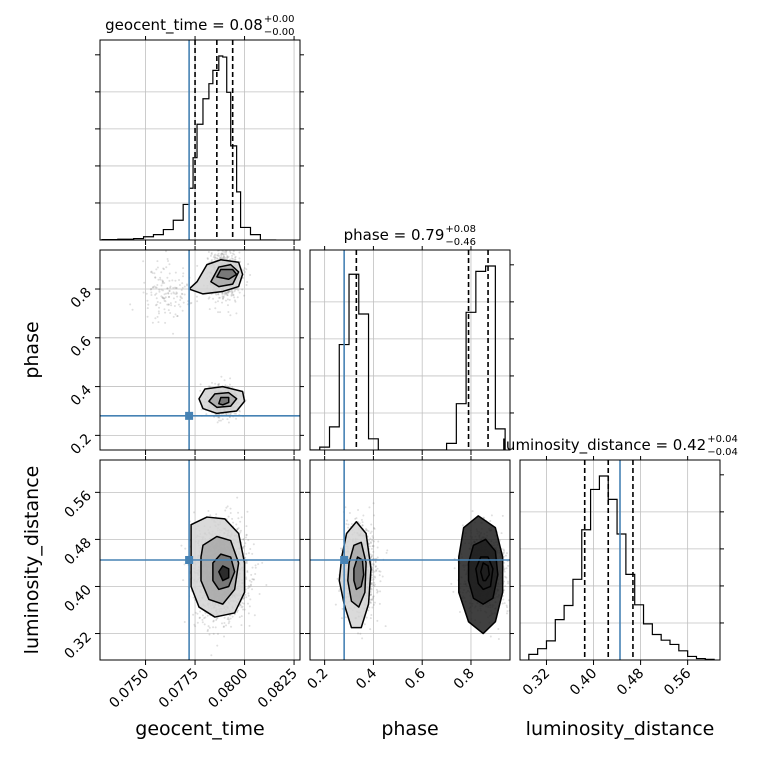 The width and height of the screenshot is (760, 760). I want to click on title-plus: +0.00, so click(279, 19).